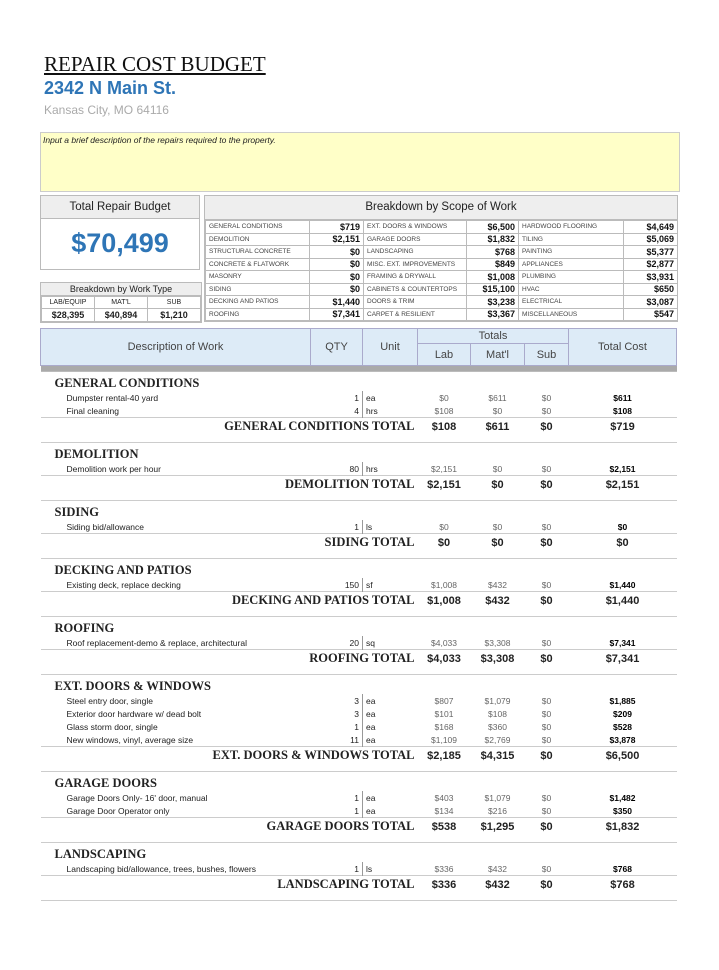  Describe the element at coordinates (444, 726) in the screenshot. I see `item-lab: $168` at that location.